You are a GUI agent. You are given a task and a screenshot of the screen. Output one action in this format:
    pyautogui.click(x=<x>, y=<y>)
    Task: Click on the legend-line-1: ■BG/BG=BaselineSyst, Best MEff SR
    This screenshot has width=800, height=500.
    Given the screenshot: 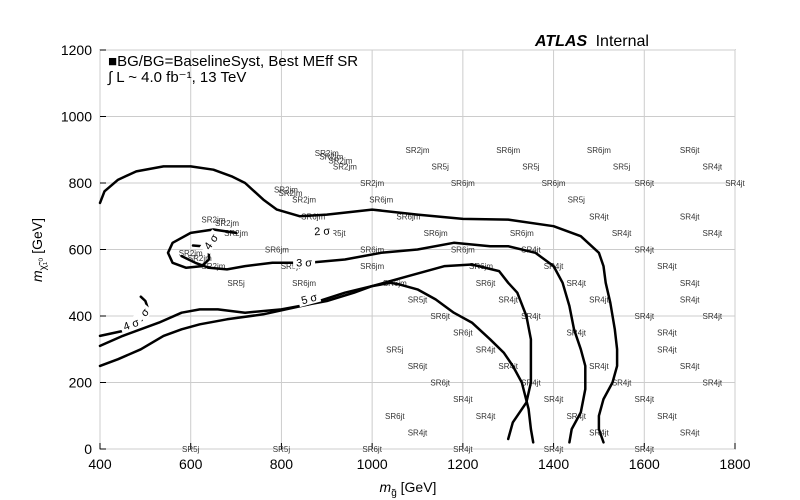 What is the action you would take?
    pyautogui.click(x=233, y=61)
    